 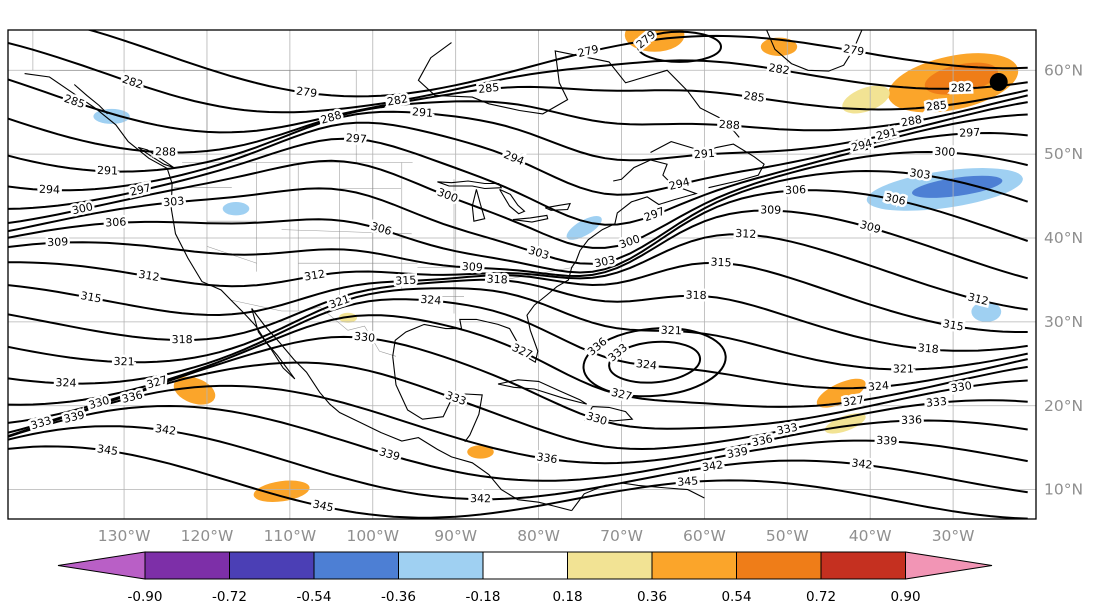 I want to click on colorbar-tick-label: 0.72, so click(x=821, y=597).